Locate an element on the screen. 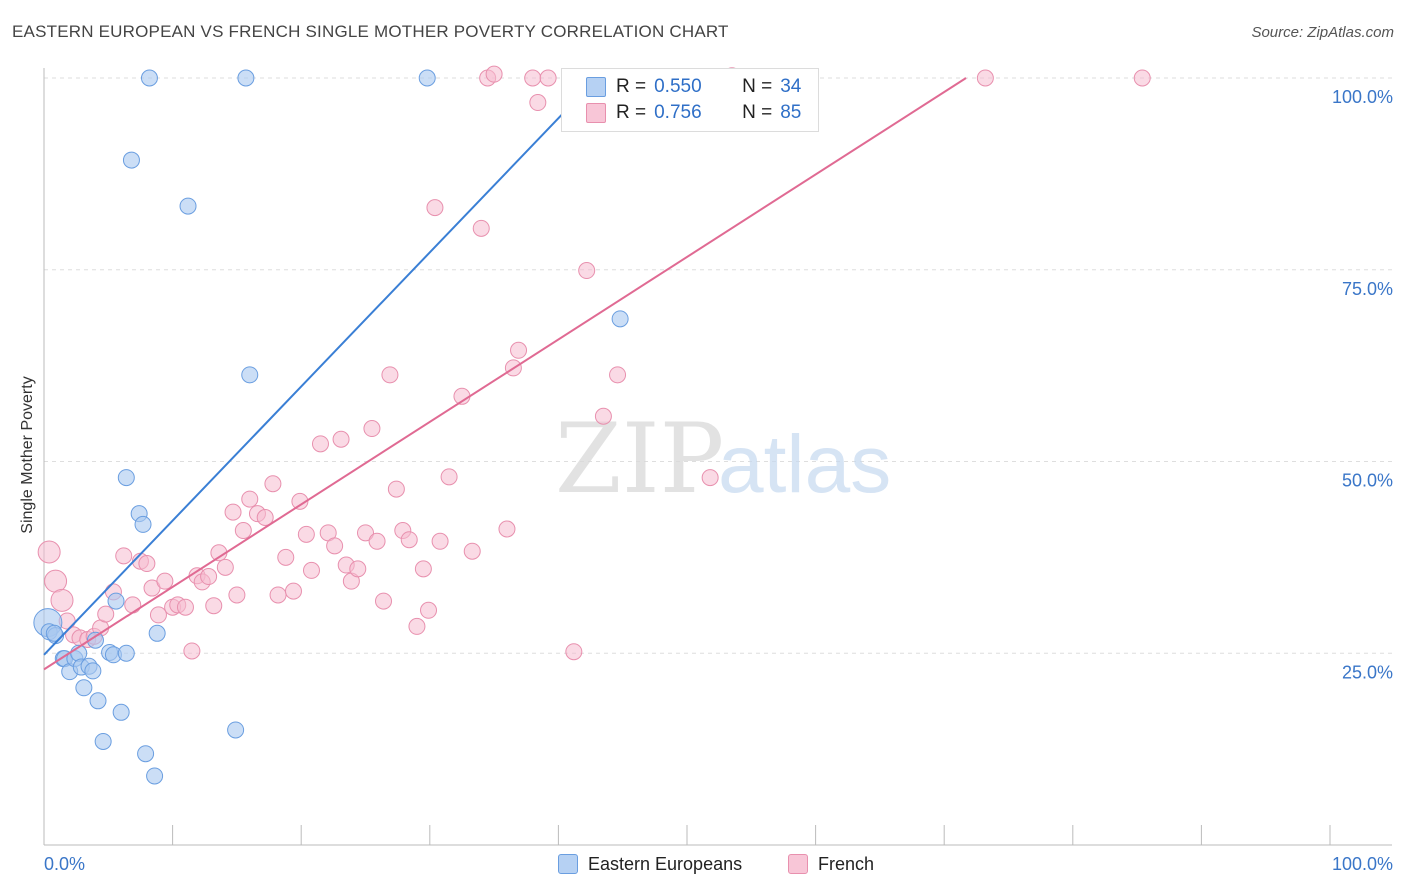 The width and height of the screenshot is (1406, 892). source-label: Source: ZipAtlas.com is located at coordinates (1322, 32).